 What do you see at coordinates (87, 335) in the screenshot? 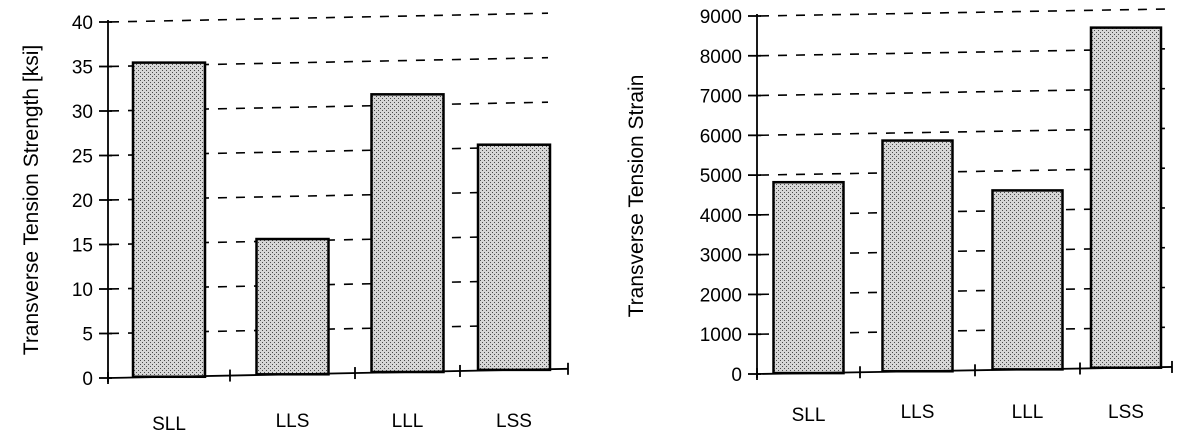
I see `strength-y-tick-label: 5` at bounding box center [87, 335].